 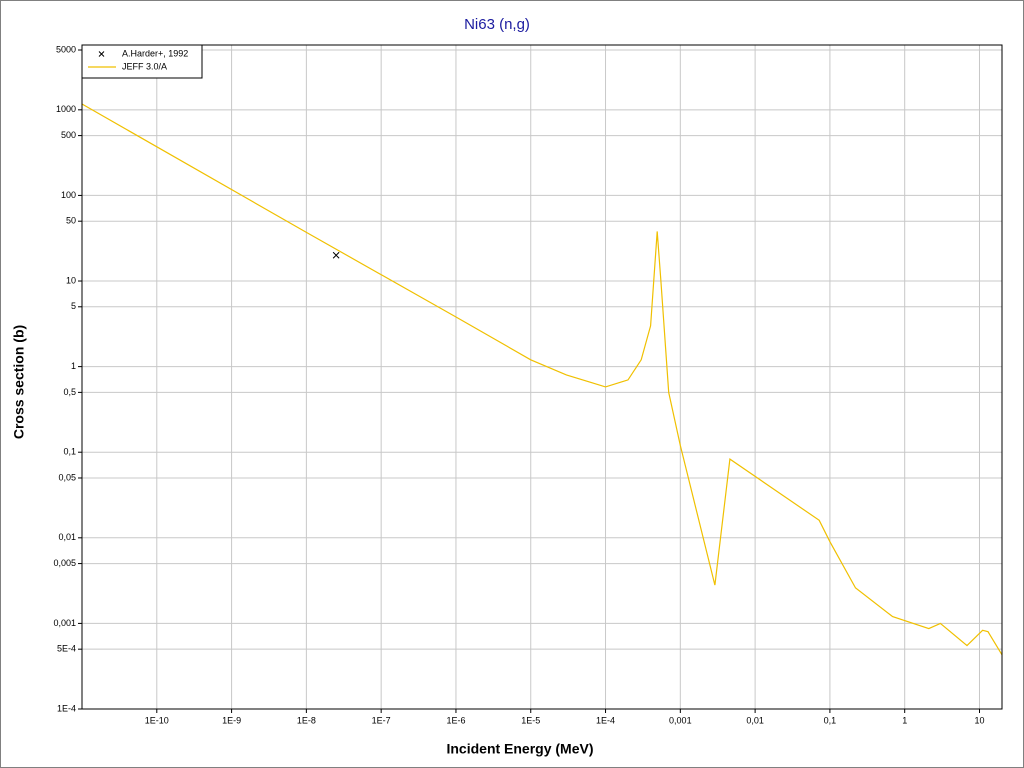 I want to click on y-tick-label: 0,001, so click(x=64, y=623).